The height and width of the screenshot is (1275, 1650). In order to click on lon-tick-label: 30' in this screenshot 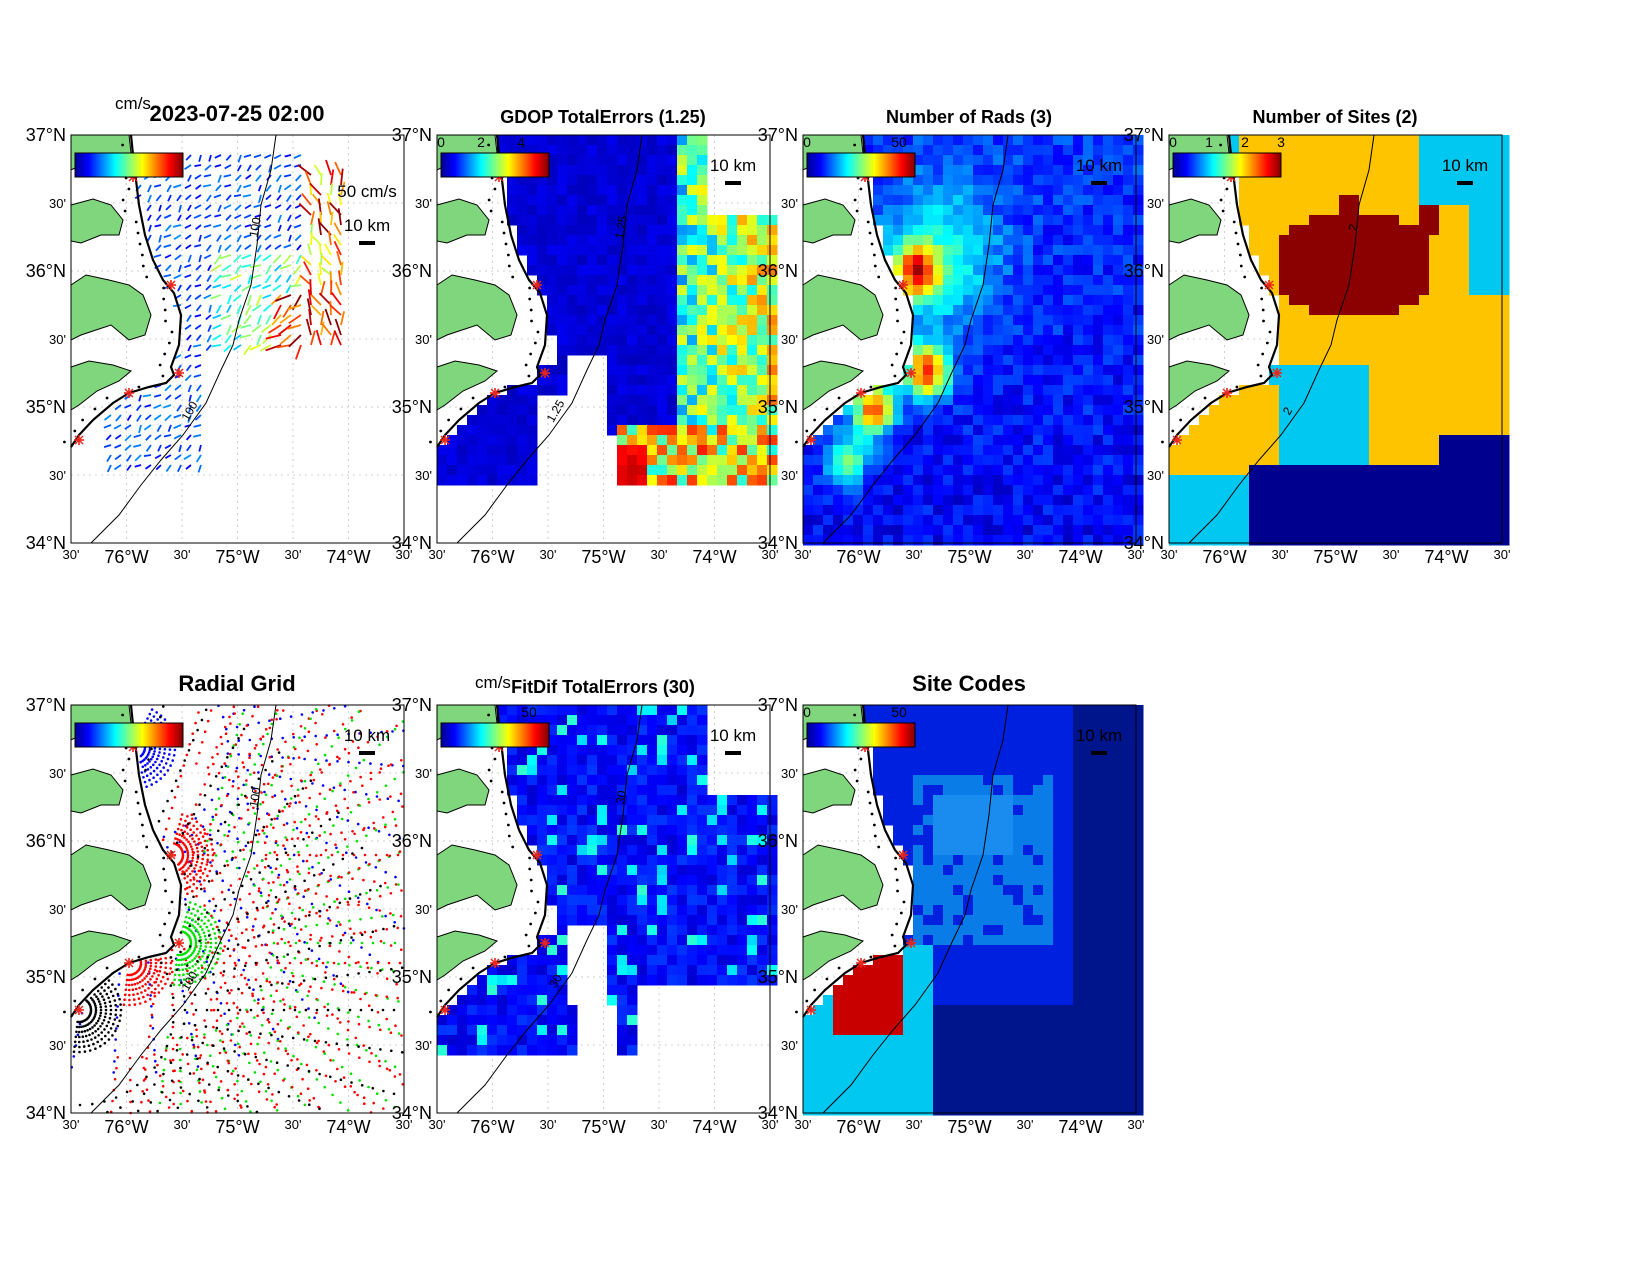, I will do `click(71, 554)`.